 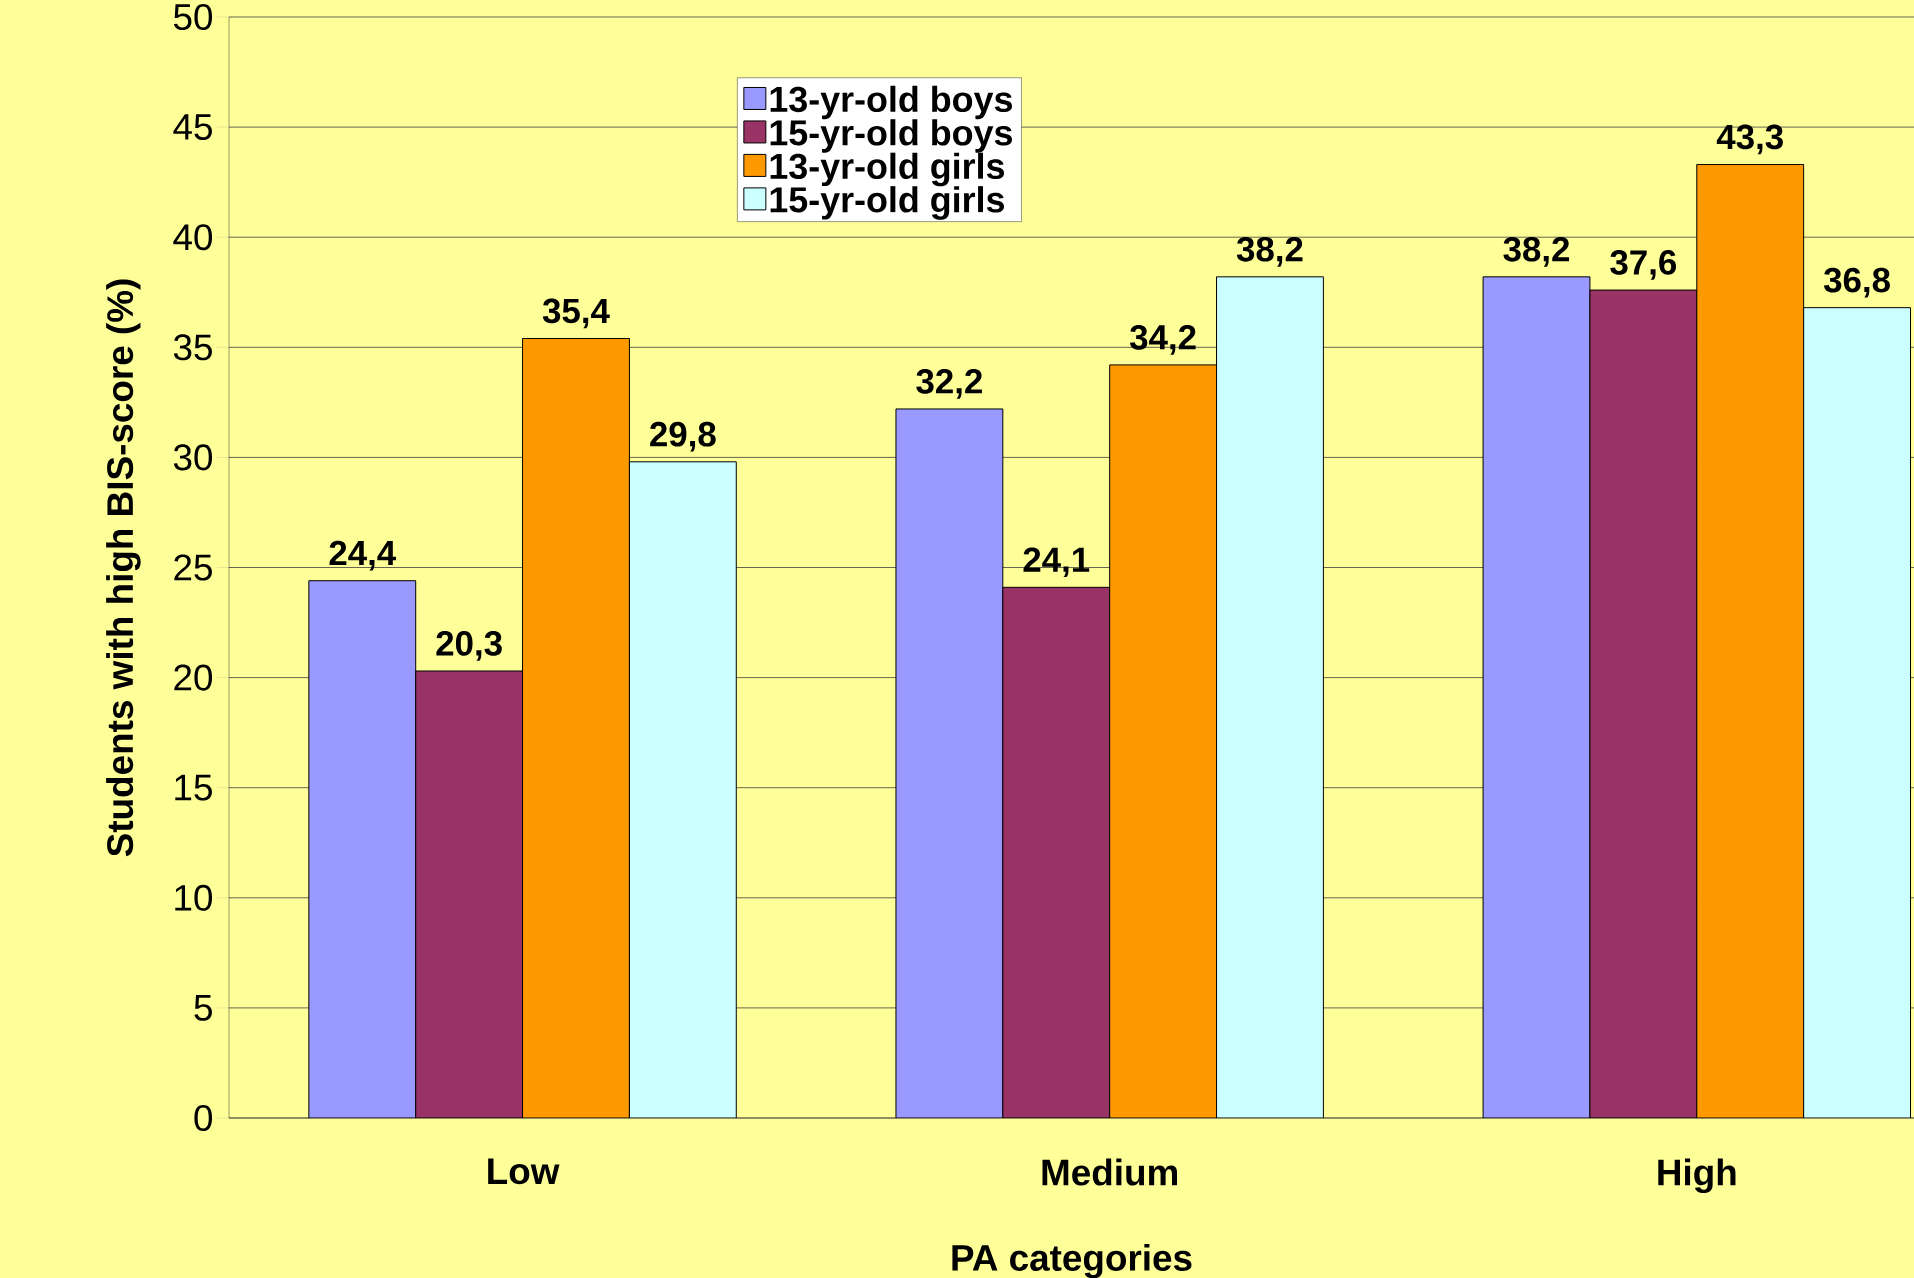 What do you see at coordinates (1749, 139) in the screenshot?
I see `data-label: 43,3` at bounding box center [1749, 139].